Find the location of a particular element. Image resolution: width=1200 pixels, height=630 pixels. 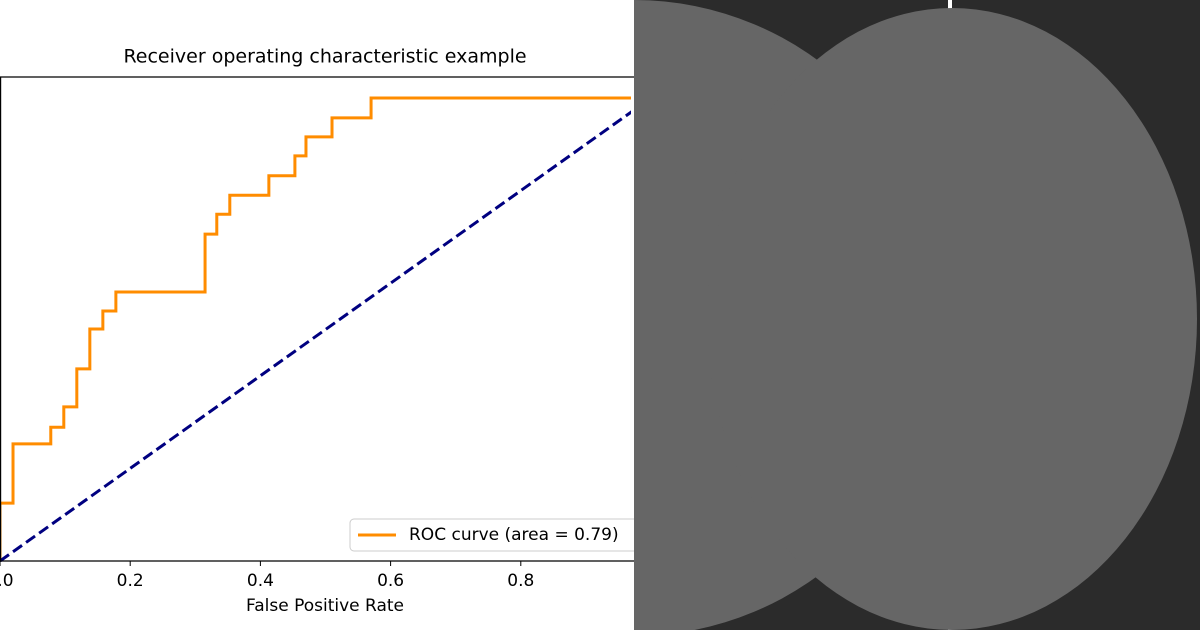

x-tick-label: 0.6 is located at coordinates (390, 581).